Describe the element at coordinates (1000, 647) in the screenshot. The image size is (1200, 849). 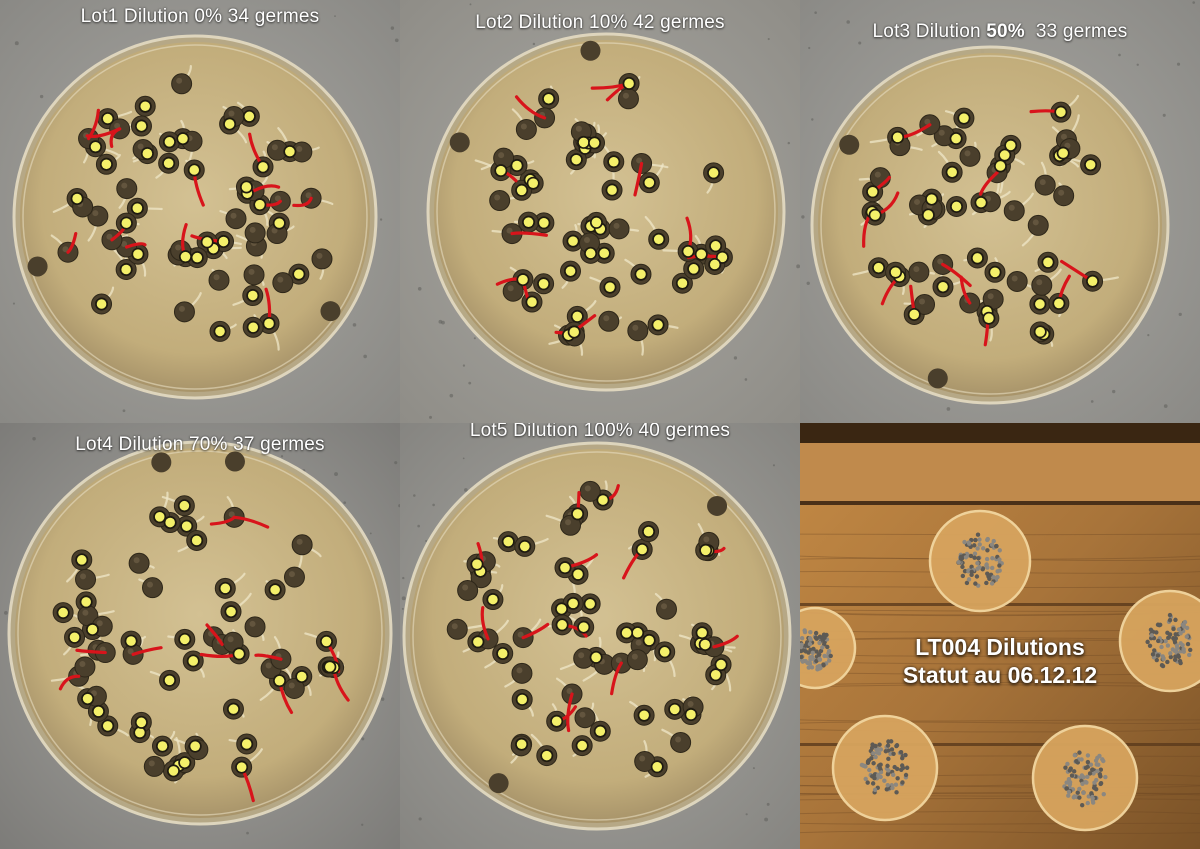
I see `summary-title: LT004 Dilutions` at that location.